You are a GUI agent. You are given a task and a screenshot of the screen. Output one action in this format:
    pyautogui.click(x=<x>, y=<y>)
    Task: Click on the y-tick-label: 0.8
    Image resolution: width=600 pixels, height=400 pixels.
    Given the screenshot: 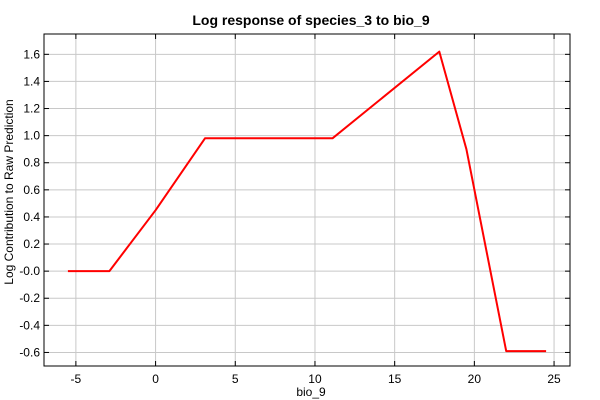 What is the action you would take?
    pyautogui.click(x=31, y=163)
    